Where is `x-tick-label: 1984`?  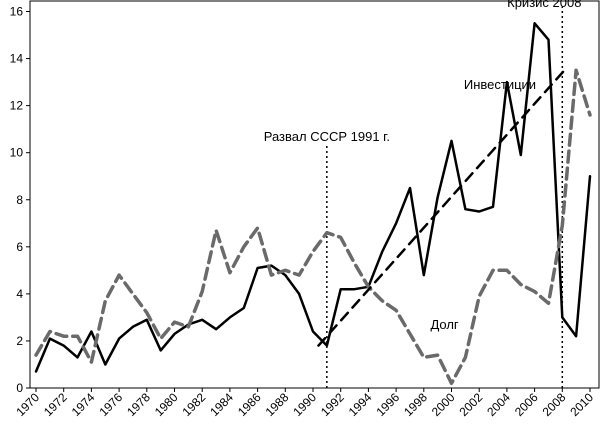 x-tick-label: 1984 is located at coordinates (221, 404).